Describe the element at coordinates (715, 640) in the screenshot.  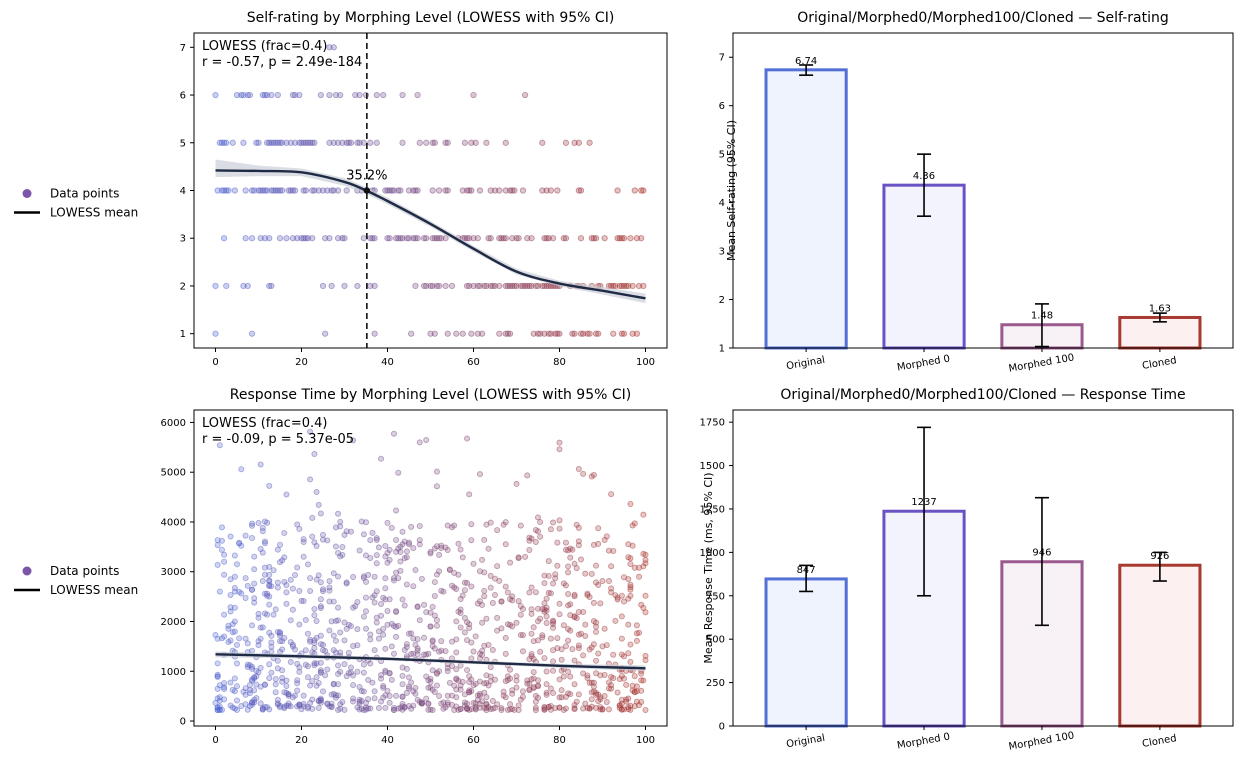
I see `y-tick-label: 500` at that location.